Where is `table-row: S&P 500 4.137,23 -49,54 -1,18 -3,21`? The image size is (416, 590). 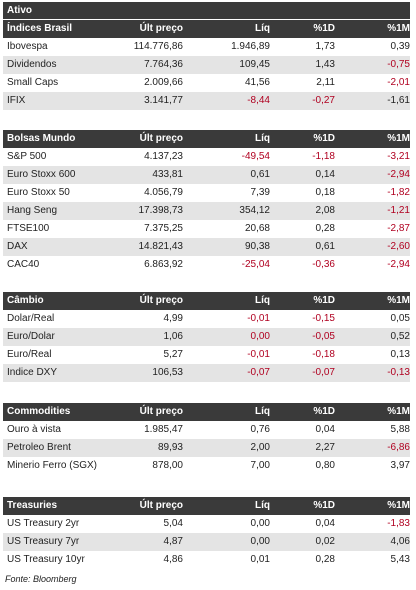 table-row: S&P 500 4.137,23 -49,54 -1,18 -3,21 is located at coordinates (206, 157).